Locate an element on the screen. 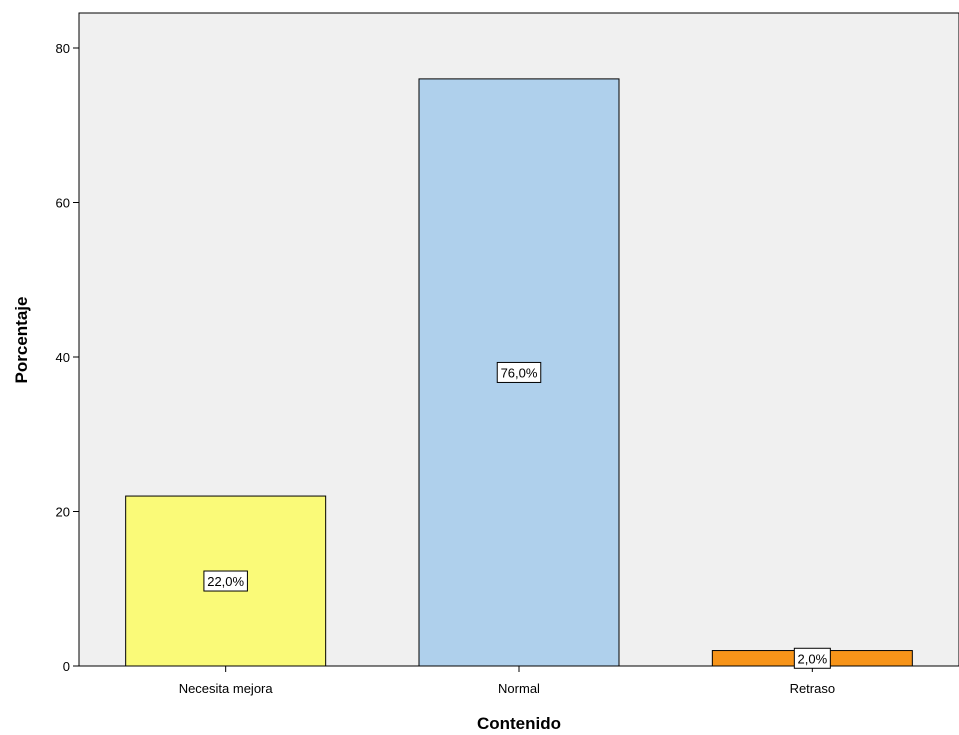  x-axis-title: Contenido is located at coordinates (519, 723).